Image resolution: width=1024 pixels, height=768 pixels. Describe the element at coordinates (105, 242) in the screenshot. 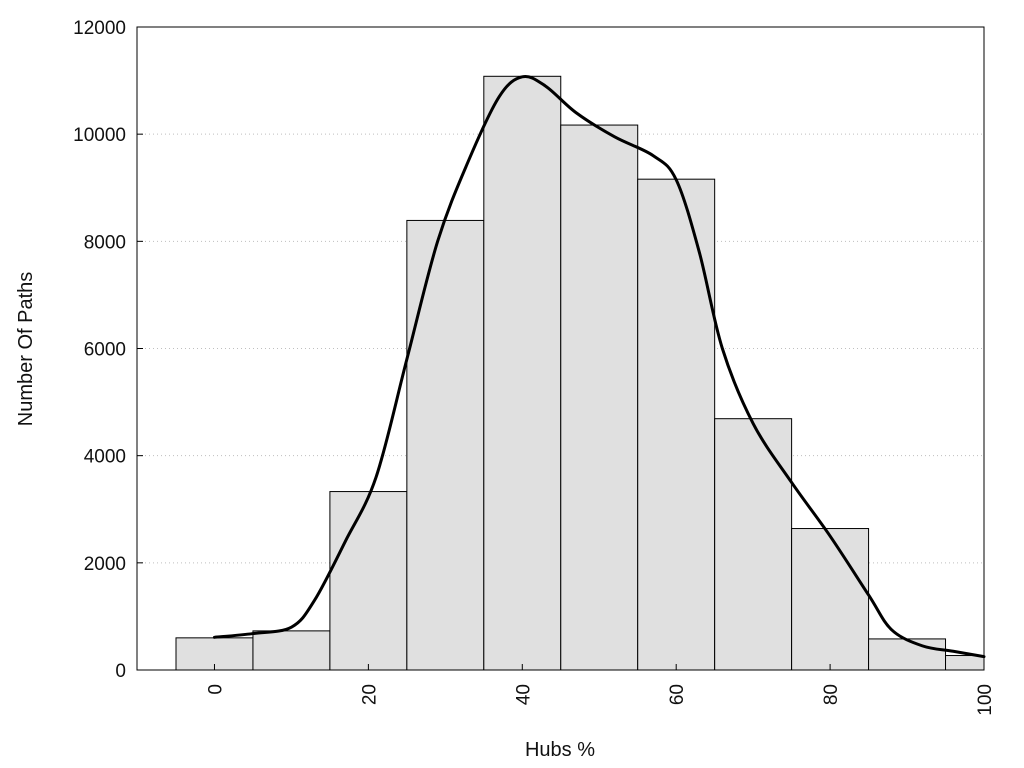

I see `y-tick-label: 8000` at that location.